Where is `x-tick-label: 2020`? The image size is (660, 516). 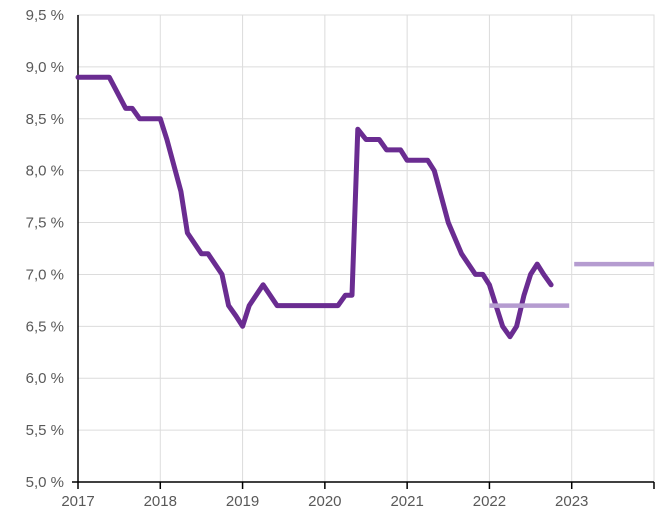 x-tick-label: 2020 is located at coordinates (324, 501).